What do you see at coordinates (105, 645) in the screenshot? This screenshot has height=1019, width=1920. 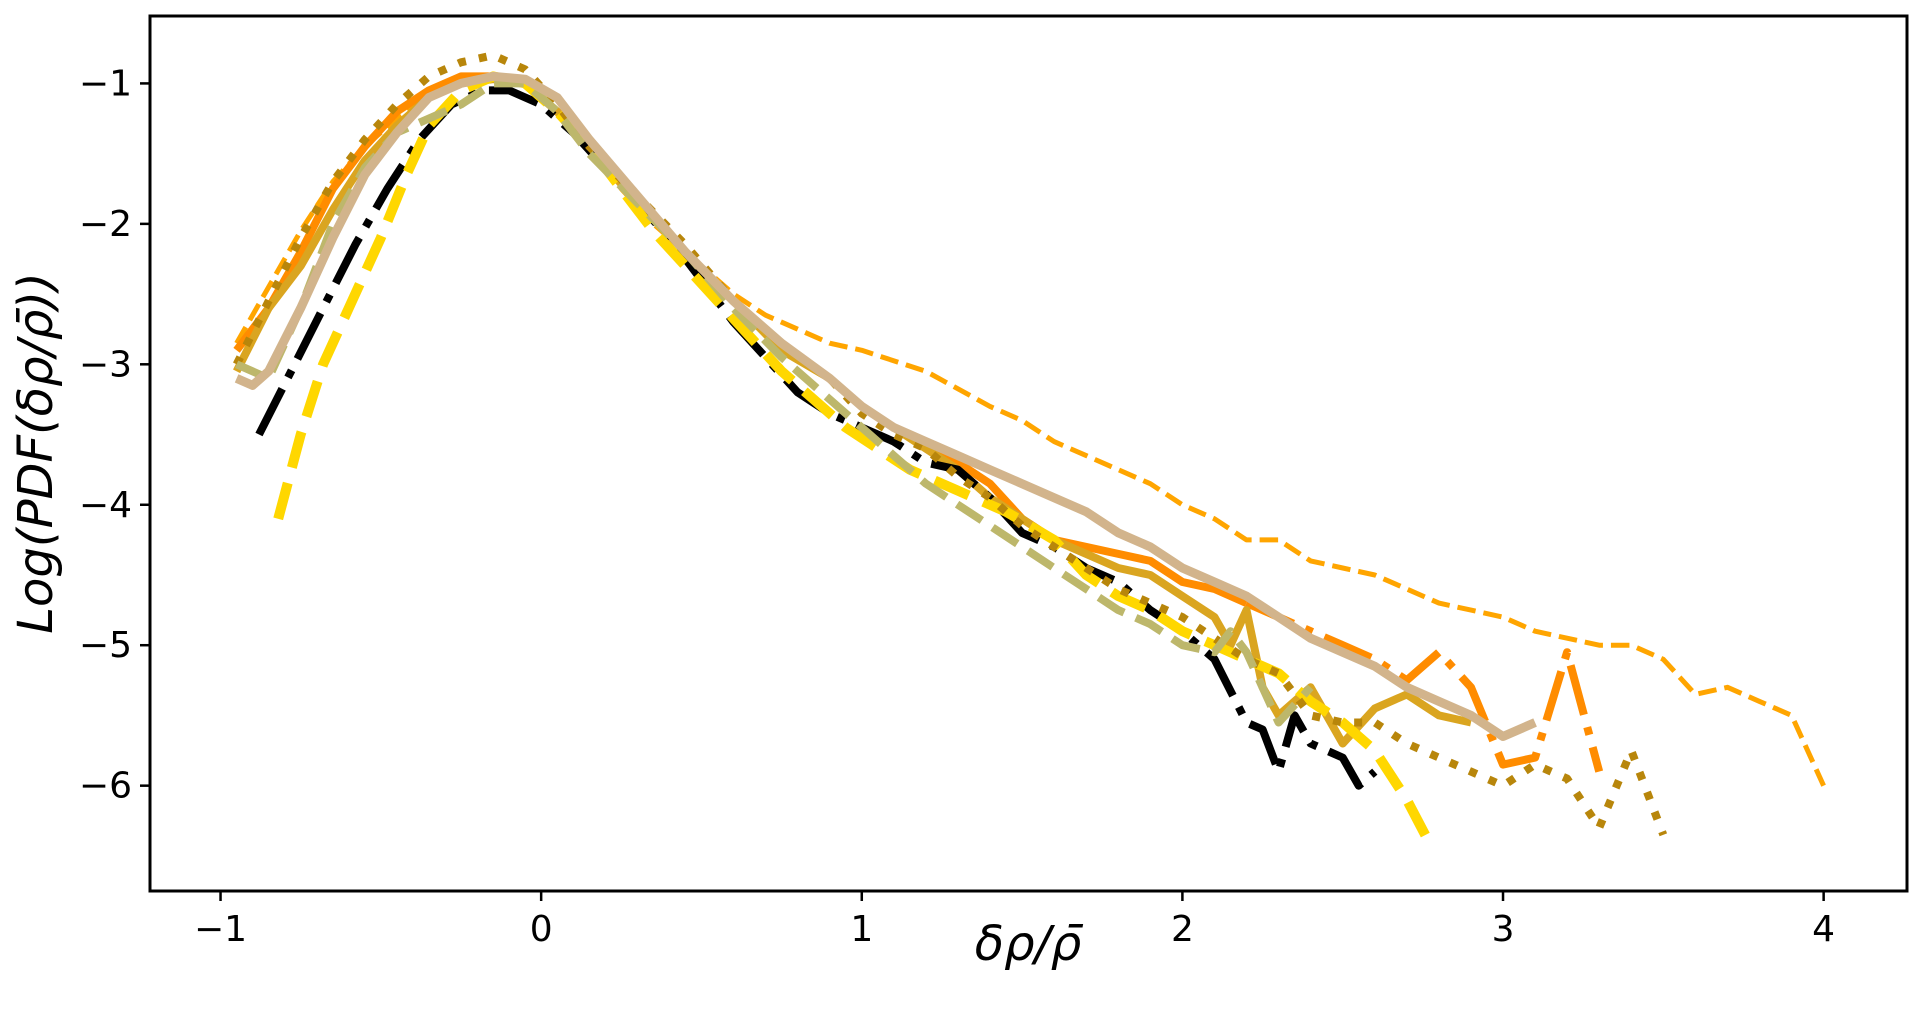 I see `y-tick-label: −5` at bounding box center [105, 645].